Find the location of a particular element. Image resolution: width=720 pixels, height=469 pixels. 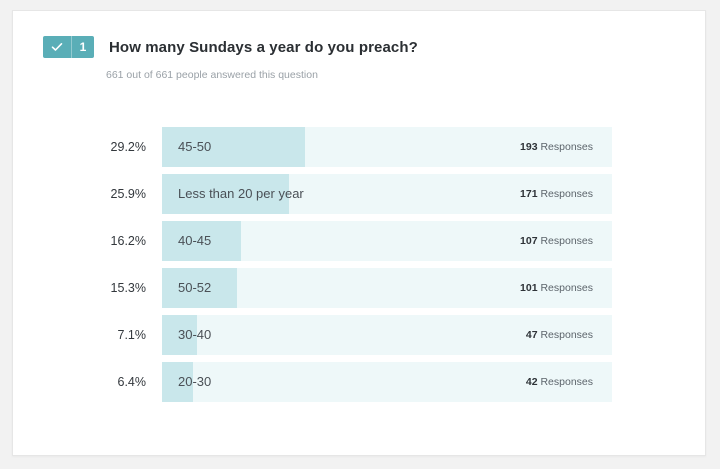

answer-row: 29.2% 45-50 193 Responses is located at coordinates (359, 147).